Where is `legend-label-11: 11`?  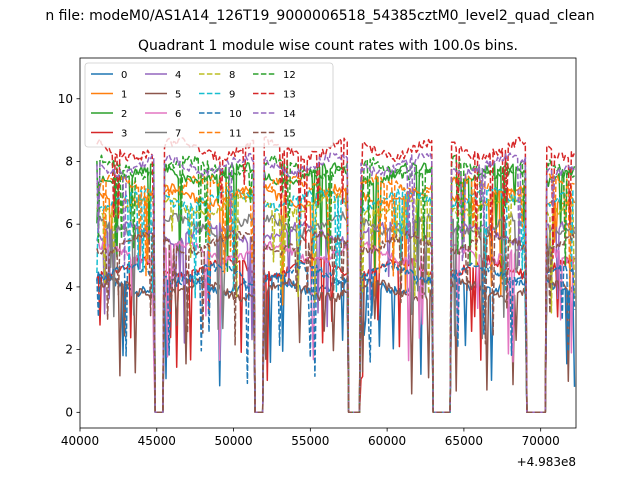
legend-label-11: 11 is located at coordinates (235, 134).